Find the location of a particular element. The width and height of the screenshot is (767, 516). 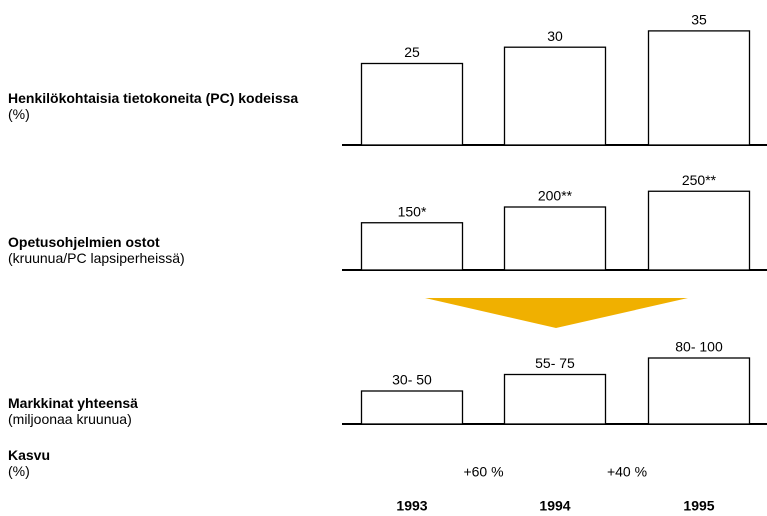

value-label: 150* is located at coordinates (412, 211).